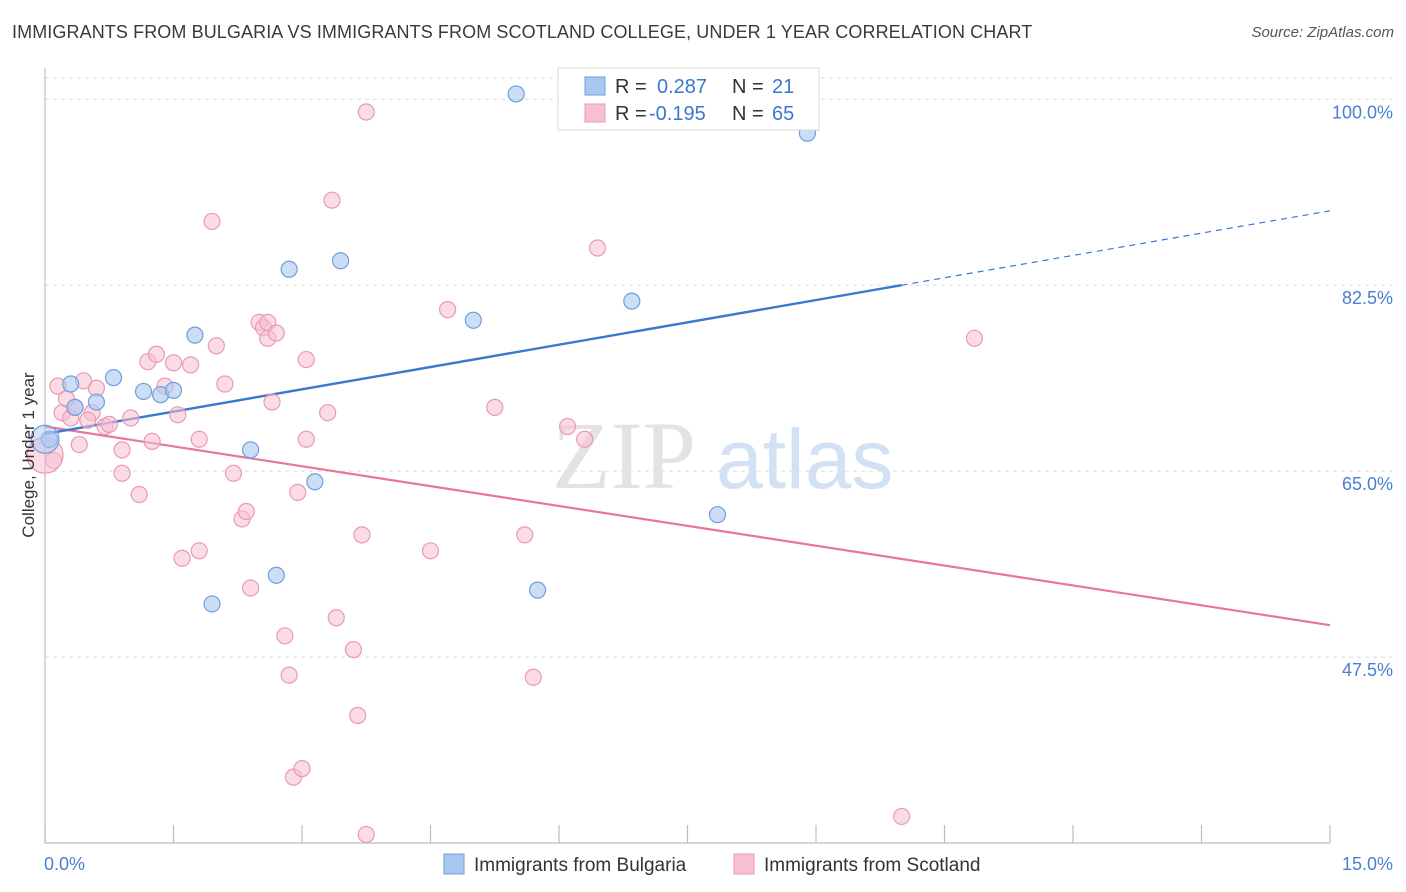 This screenshot has height=892, width=1406. I want to click on bottom-legend-label-scotland: Immigrants from Scotland, so click(872, 865).